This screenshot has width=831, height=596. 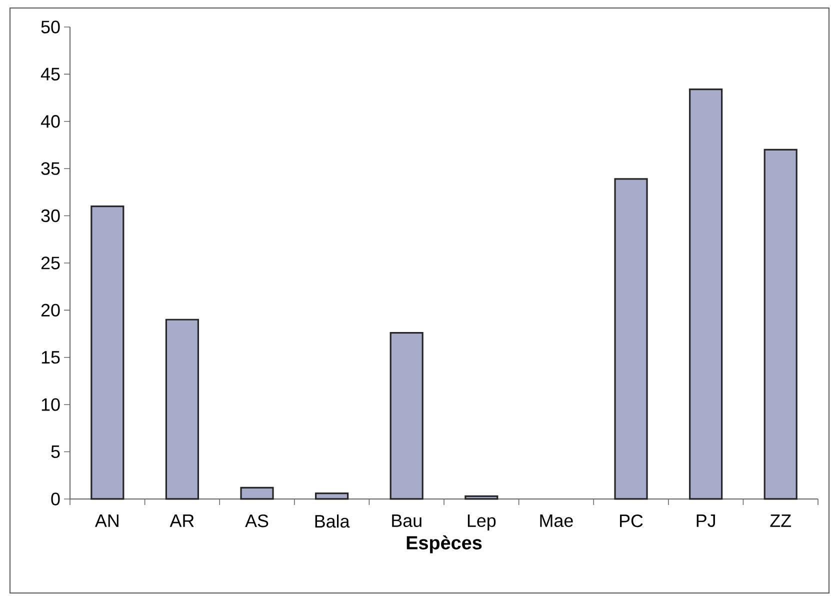 What do you see at coordinates (407, 521) in the screenshot?
I see `x-tick-label: Bau` at bounding box center [407, 521].